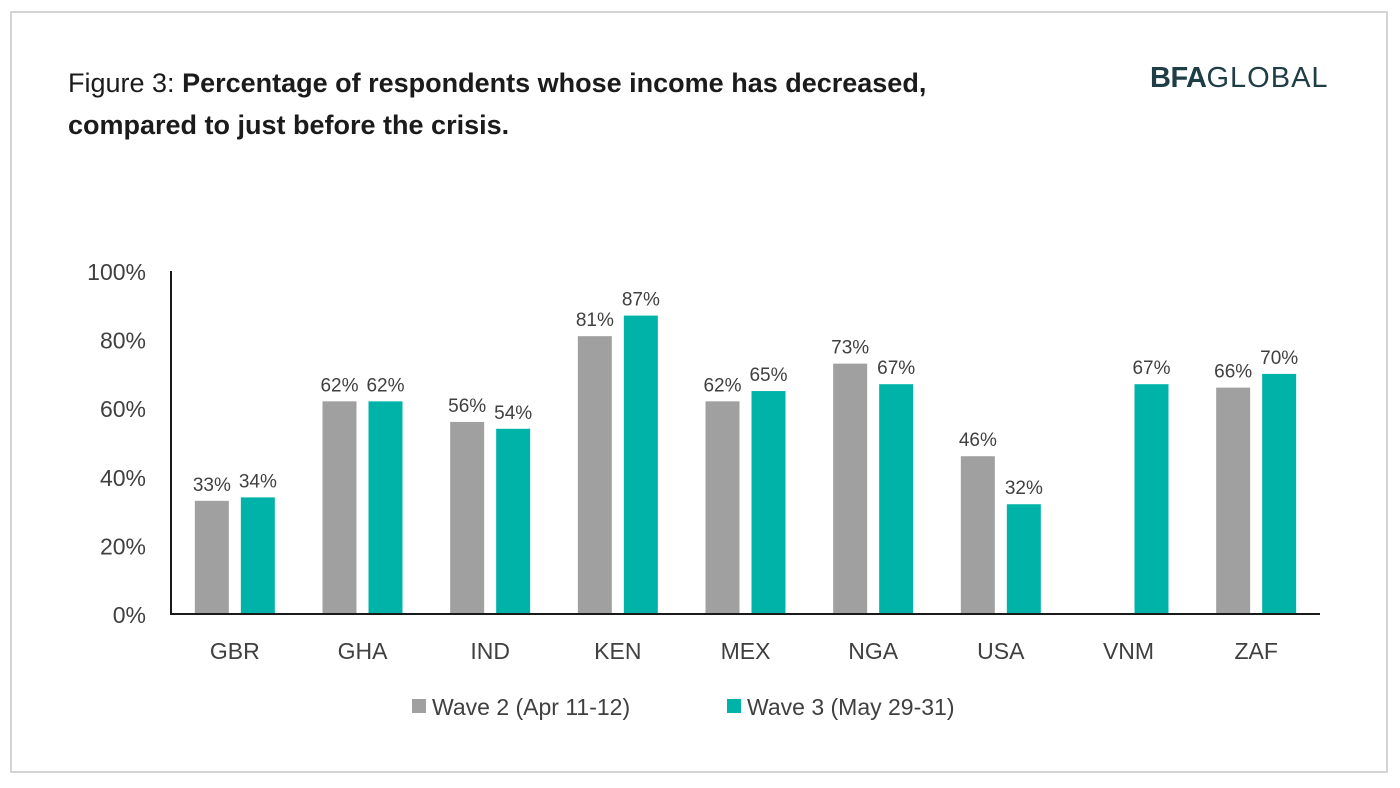 Image resolution: width=1400 pixels, height=788 pixels. What do you see at coordinates (363, 651) in the screenshot?
I see `x-tick-label: GHA` at bounding box center [363, 651].